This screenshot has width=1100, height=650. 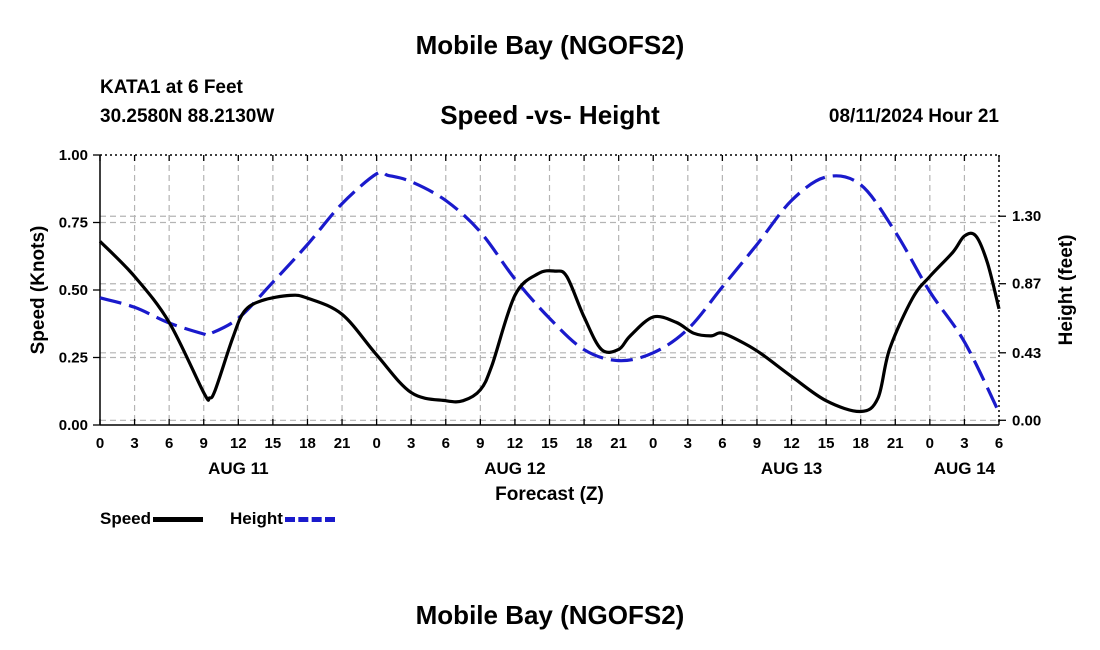 I want to click on date-label: AUG 14, so click(x=965, y=468).